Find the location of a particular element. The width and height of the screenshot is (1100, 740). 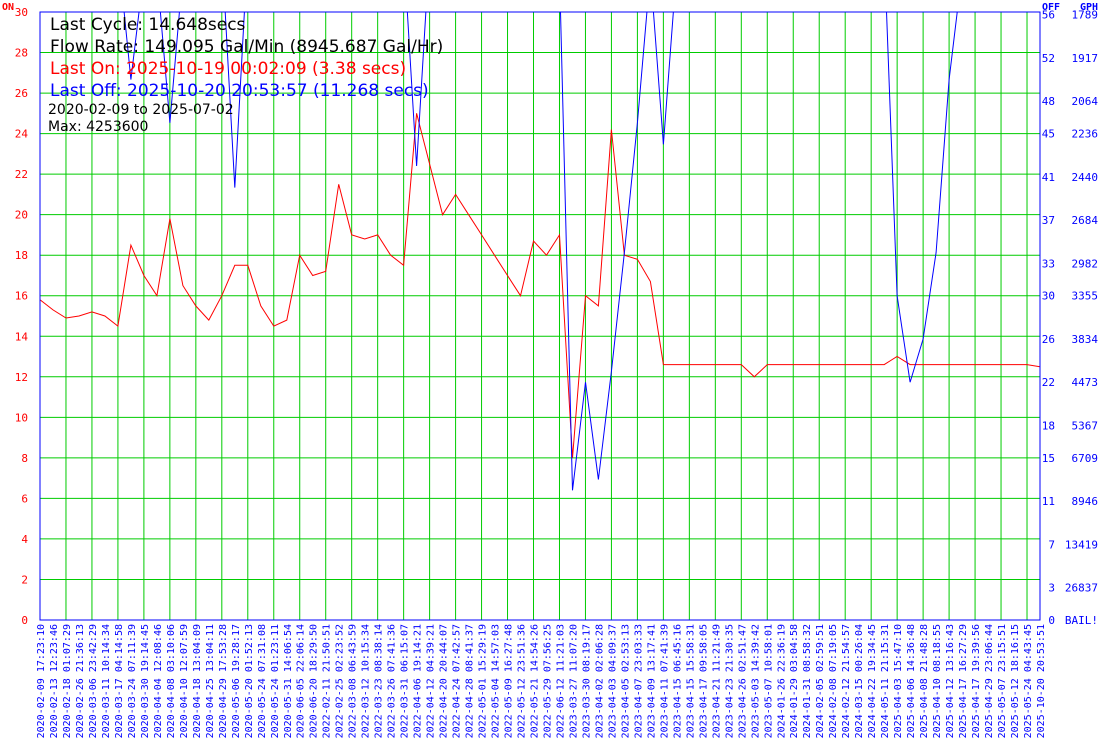

x-tick-label: 2022-05-29 07:56:25 is located at coordinates (547, 681).